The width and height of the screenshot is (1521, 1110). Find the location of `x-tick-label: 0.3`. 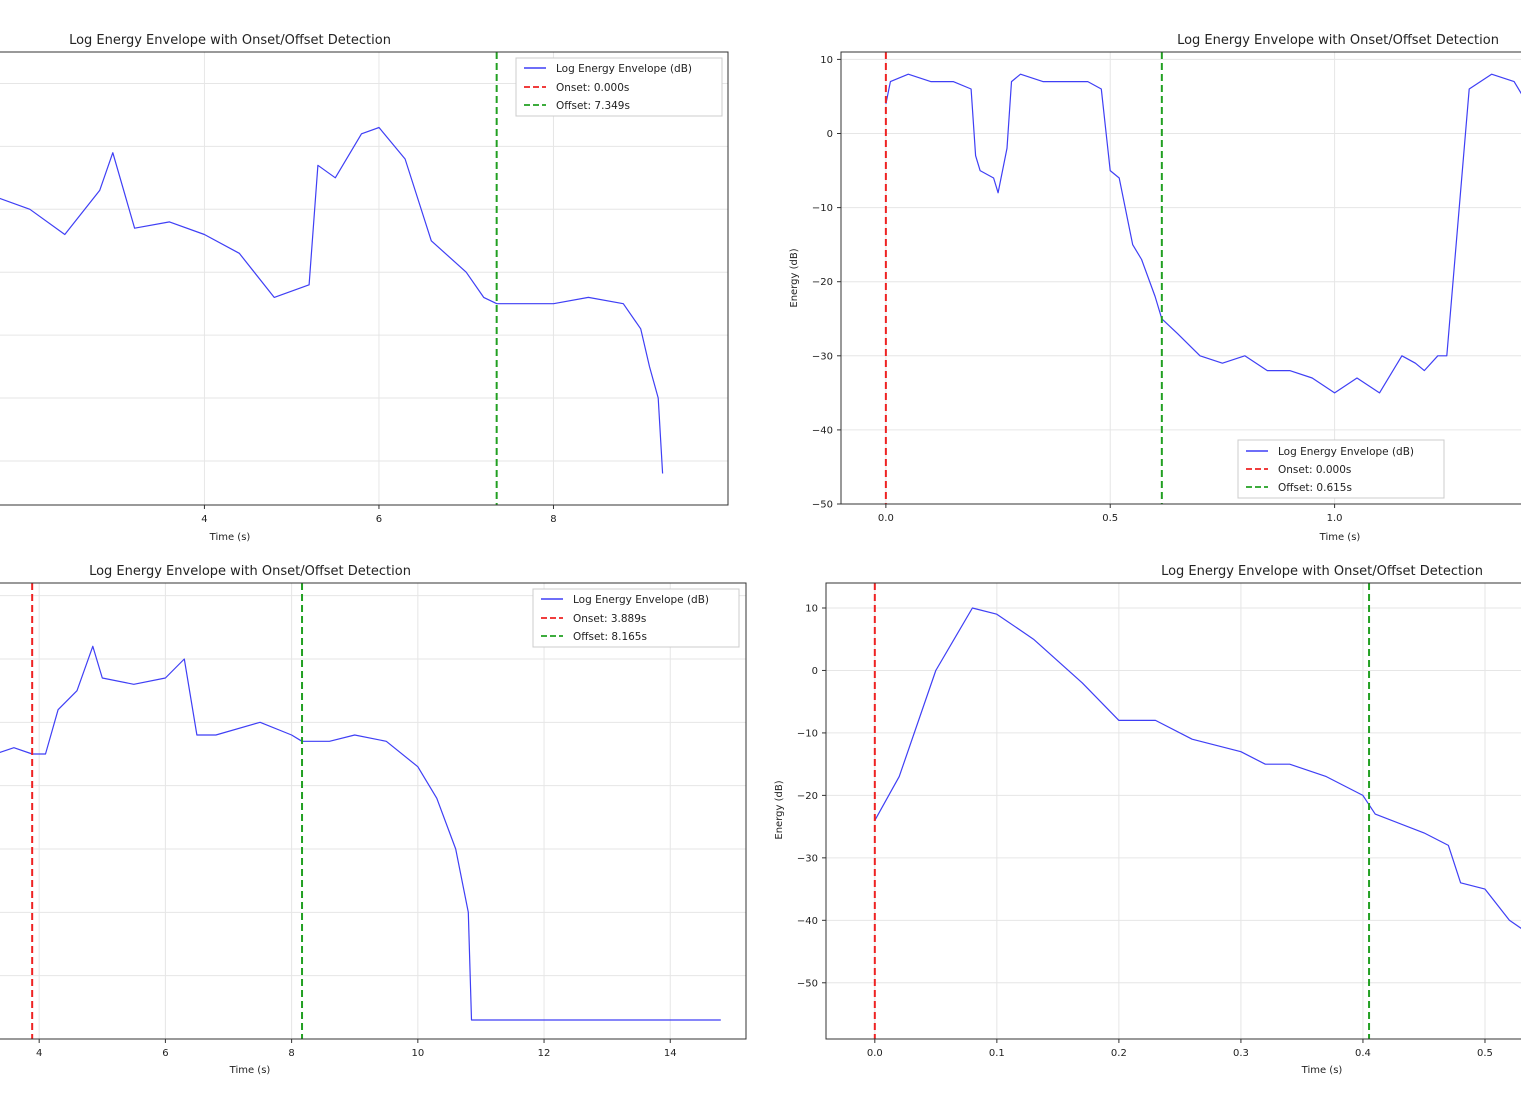

x-tick-label: 0.3 is located at coordinates (1241, 1053).